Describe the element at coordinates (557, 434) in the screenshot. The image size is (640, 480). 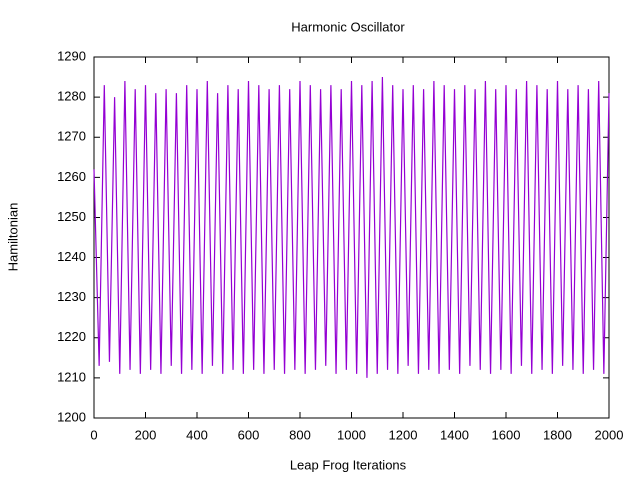
I see `x-tick-label: 1800` at that location.